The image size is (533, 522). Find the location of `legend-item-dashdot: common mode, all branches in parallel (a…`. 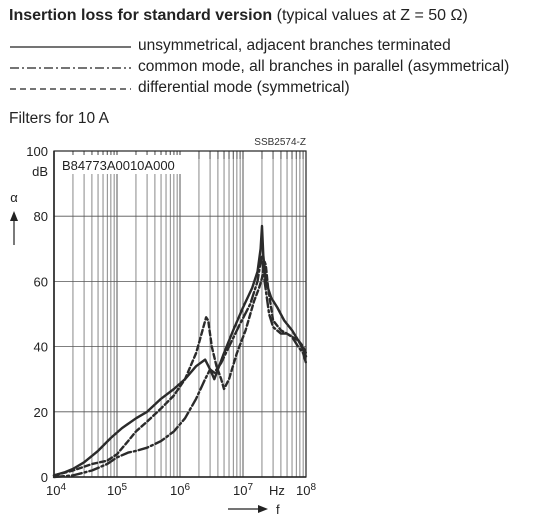

legend-item-dashdot: common mode, all branches in parallel (a… is located at coordinates (269, 68).